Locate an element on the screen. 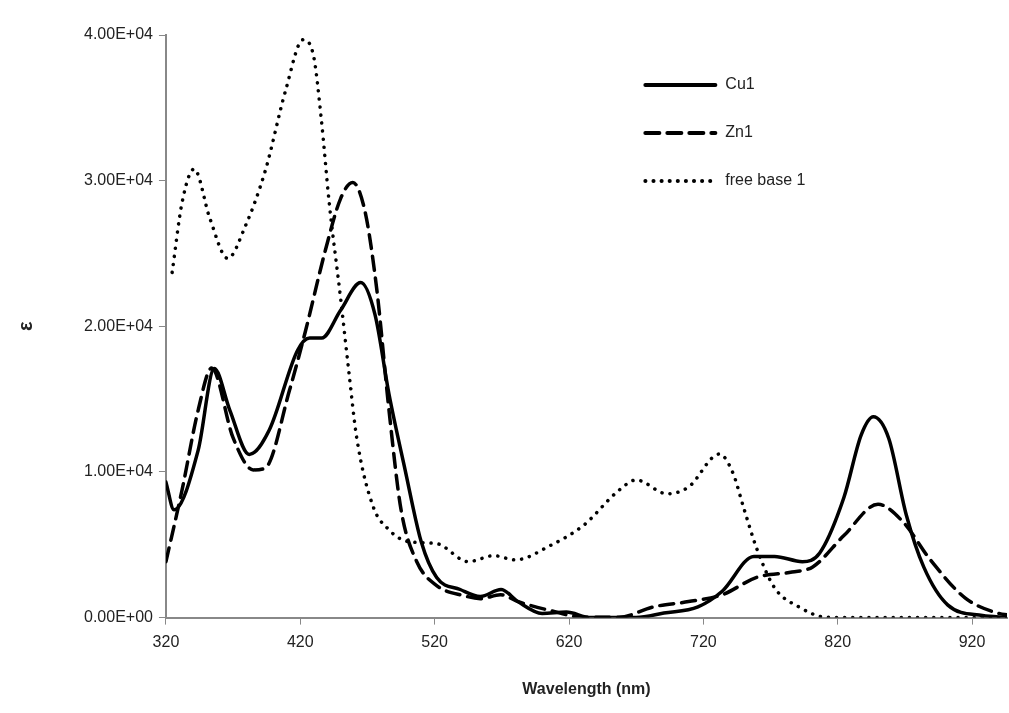  y-tick-label: 2.00E+04 is located at coordinates (119, 325).